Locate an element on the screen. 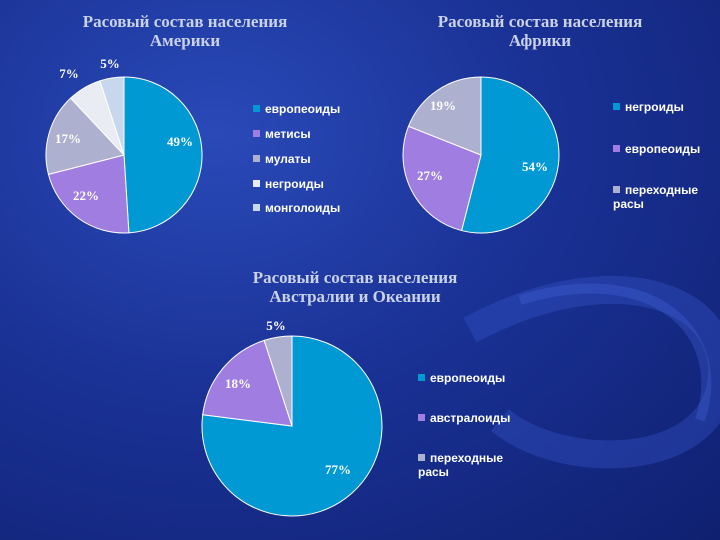 The width and height of the screenshot is (720, 540). legend-item: мулаты is located at coordinates (313, 159).